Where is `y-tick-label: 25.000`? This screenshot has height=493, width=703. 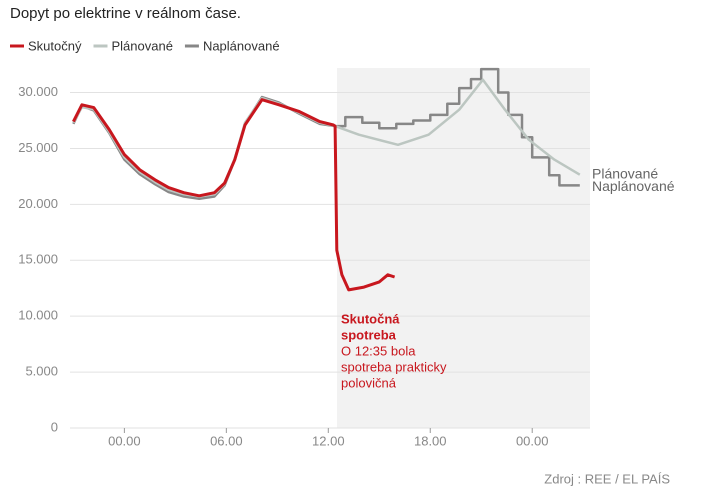
y-tick-label: 25.000 is located at coordinates (38, 147).